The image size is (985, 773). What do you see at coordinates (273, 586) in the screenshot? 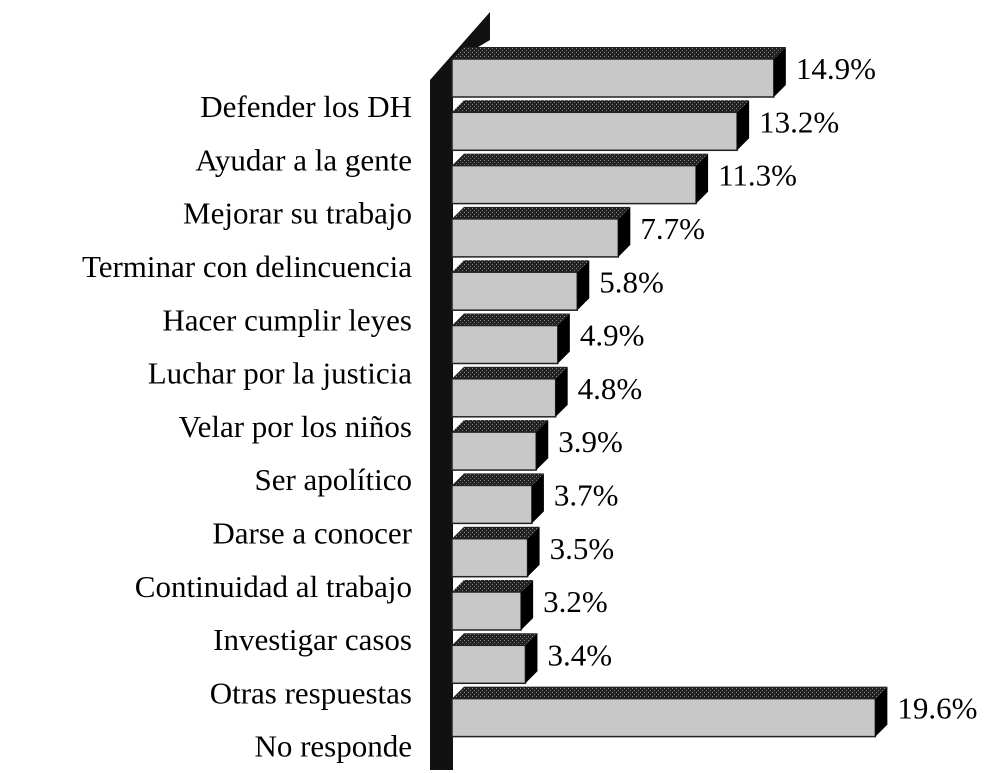
I see `category-label: Continuidad al trabajo` at bounding box center [273, 586].